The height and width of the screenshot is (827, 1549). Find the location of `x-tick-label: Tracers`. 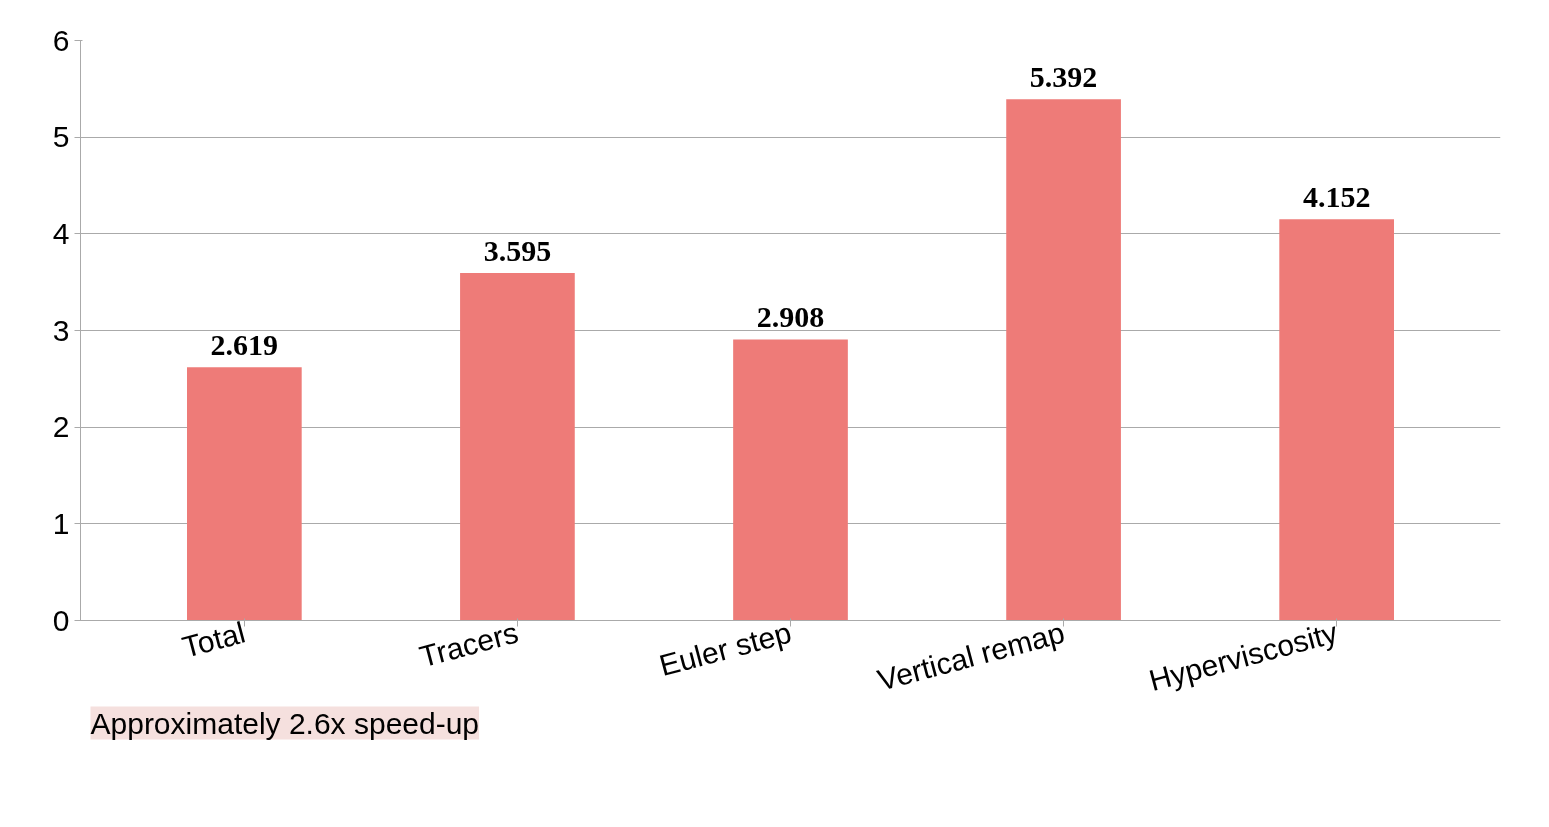

x-tick-label: Tracers is located at coordinates (469, 644).